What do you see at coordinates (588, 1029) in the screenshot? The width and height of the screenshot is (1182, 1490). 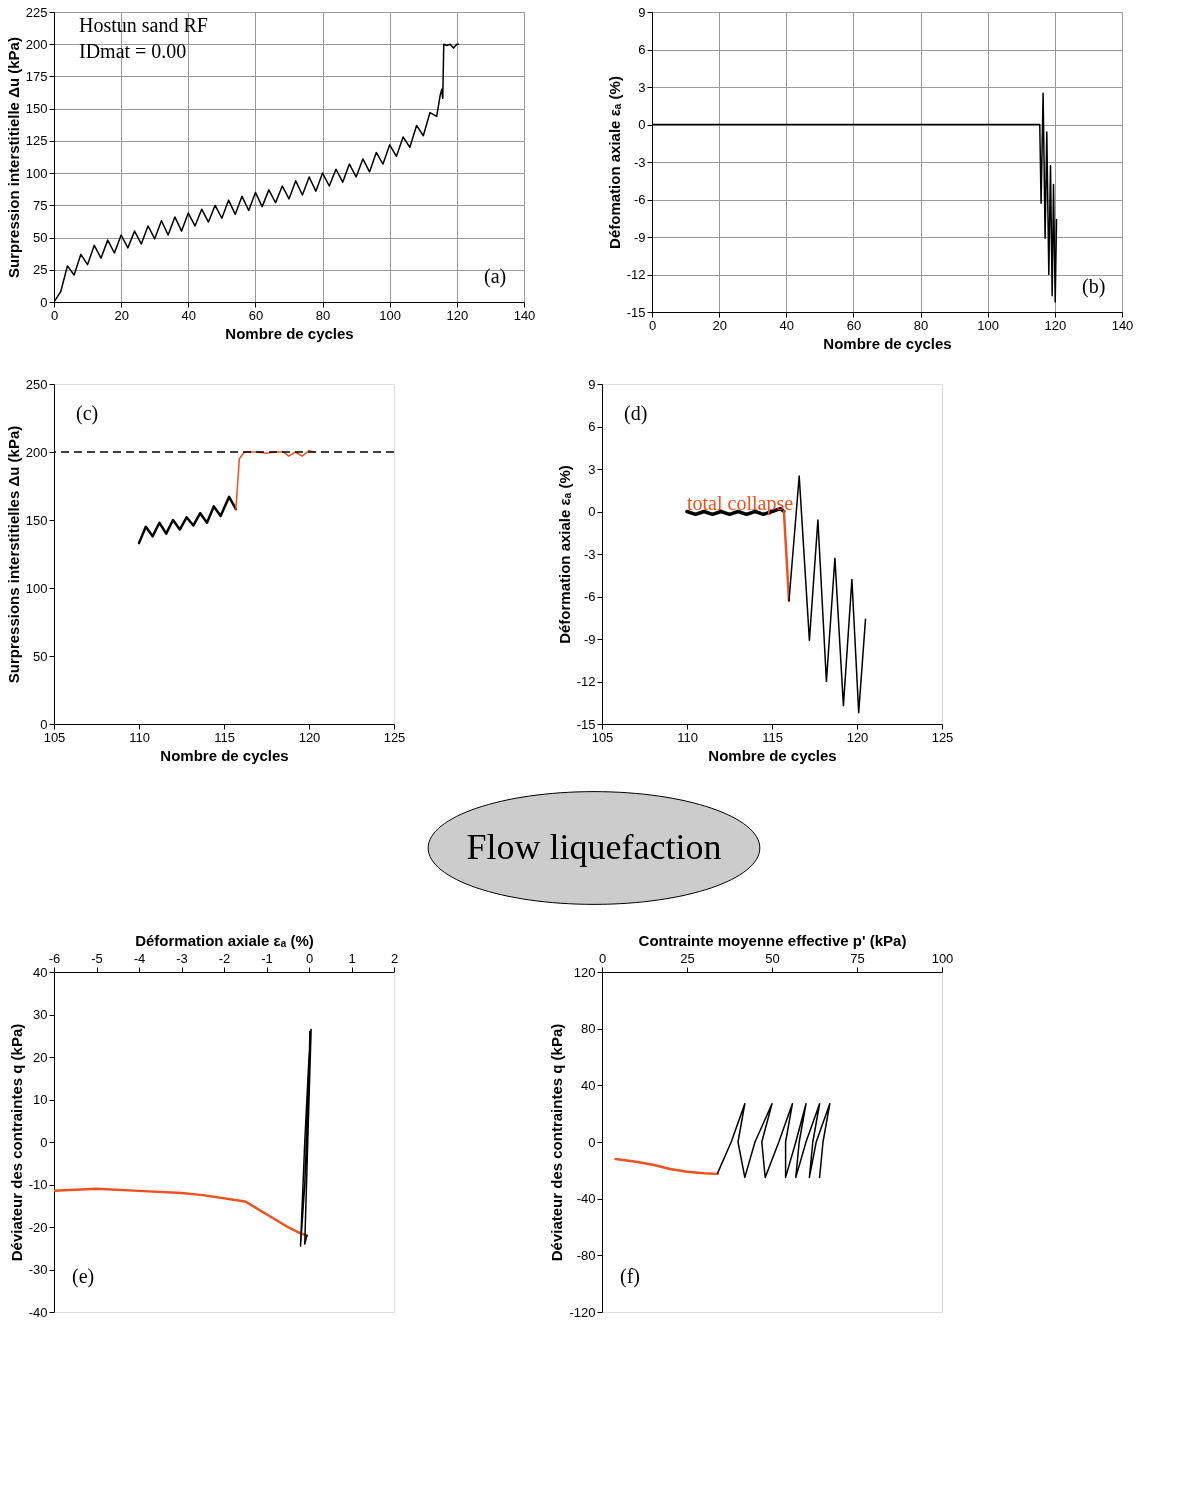 I see `y-tick-label: 80` at bounding box center [588, 1029].